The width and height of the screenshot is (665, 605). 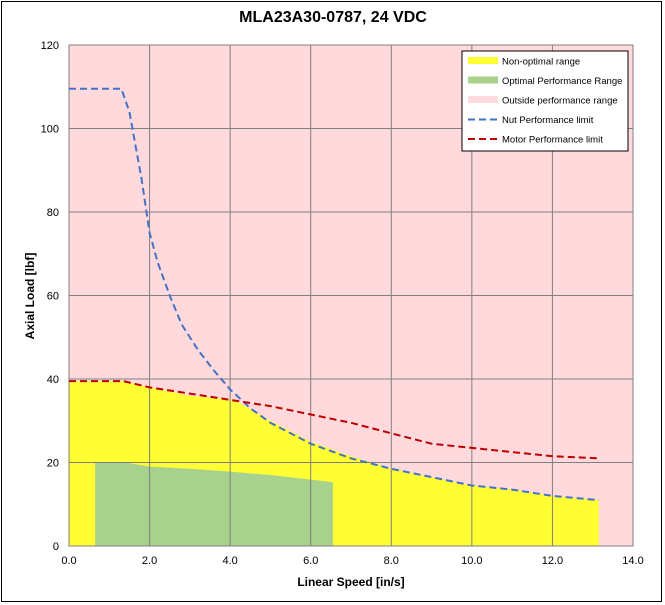 What do you see at coordinates (53, 297) in the screenshot?
I see `y-tick-label: 60` at bounding box center [53, 297].